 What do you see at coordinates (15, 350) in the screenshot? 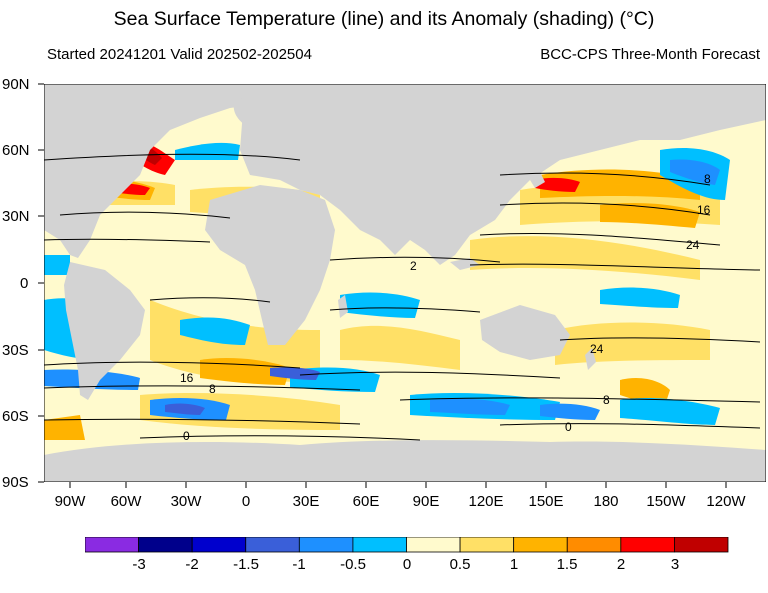
I see `lat-label: 30S` at bounding box center [15, 350].